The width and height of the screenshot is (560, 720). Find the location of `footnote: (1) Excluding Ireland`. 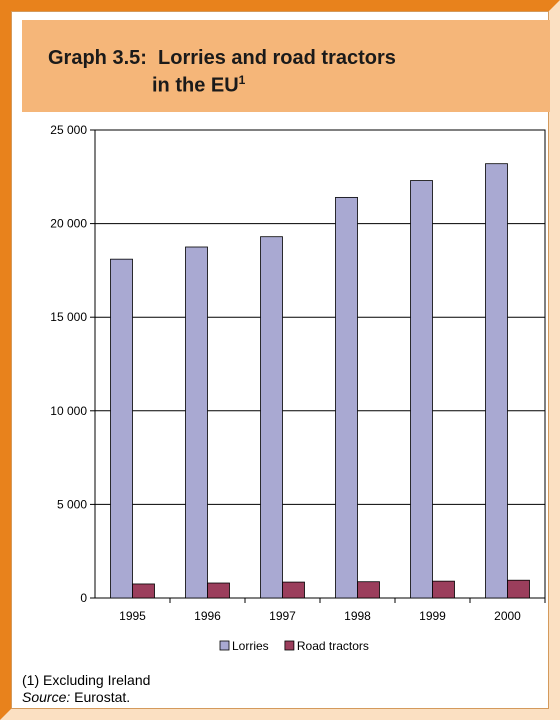

footnote: (1) Excluding Ireland is located at coordinates (86, 680).